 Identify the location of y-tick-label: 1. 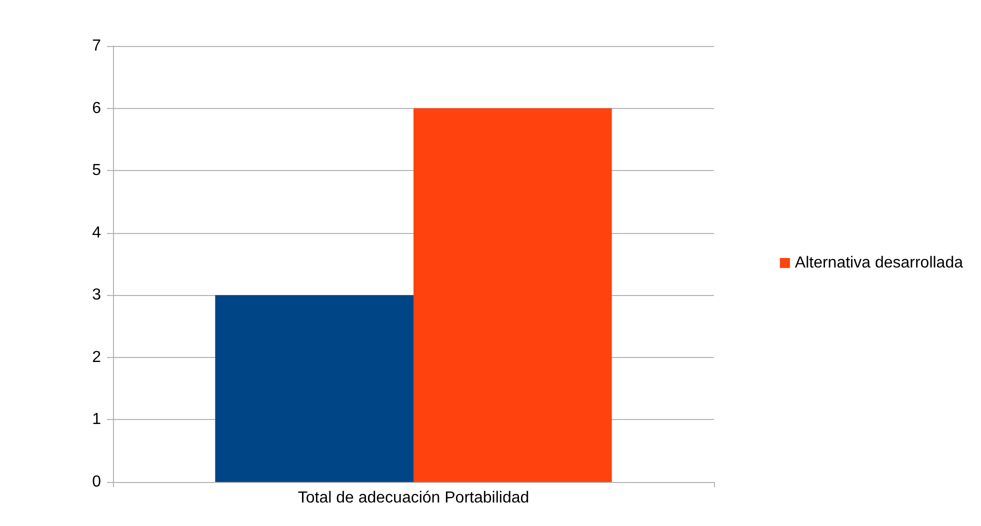
(97, 419).